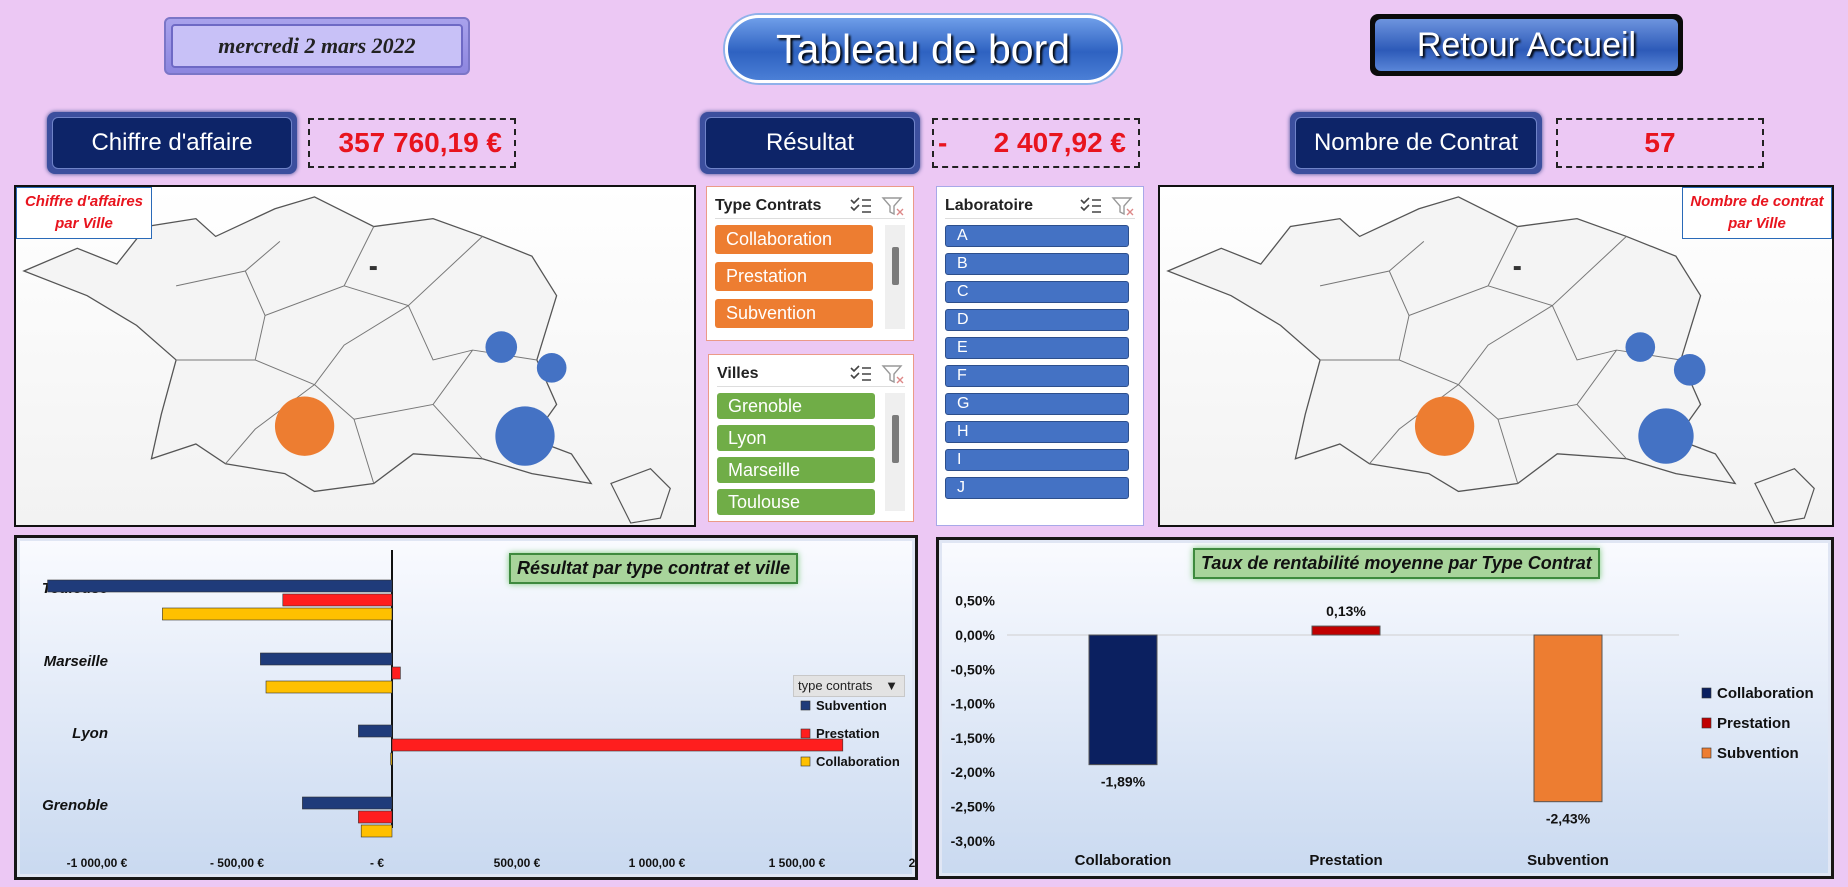 This screenshot has width=1848, height=887. I want to click on x-tick-label: -1 000,00 €, so click(97, 863).